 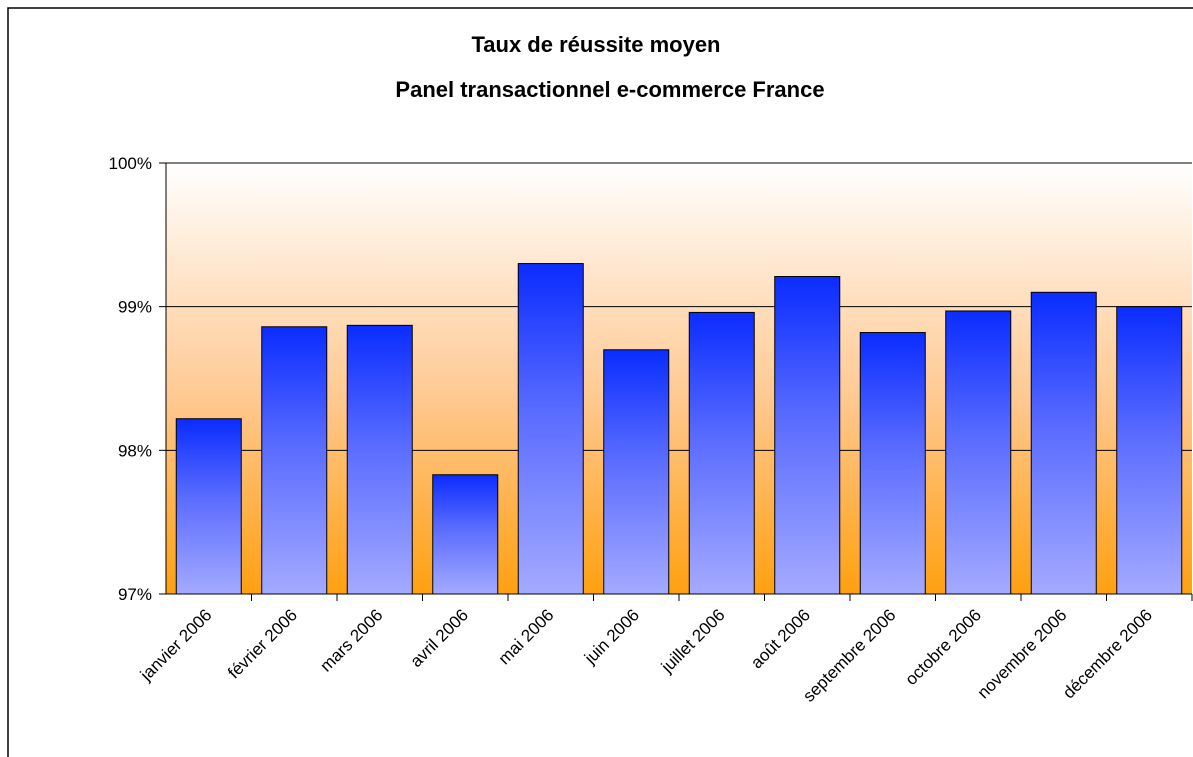 What do you see at coordinates (1107, 653) in the screenshot?
I see `x-tick-label: décembre 2006` at bounding box center [1107, 653].